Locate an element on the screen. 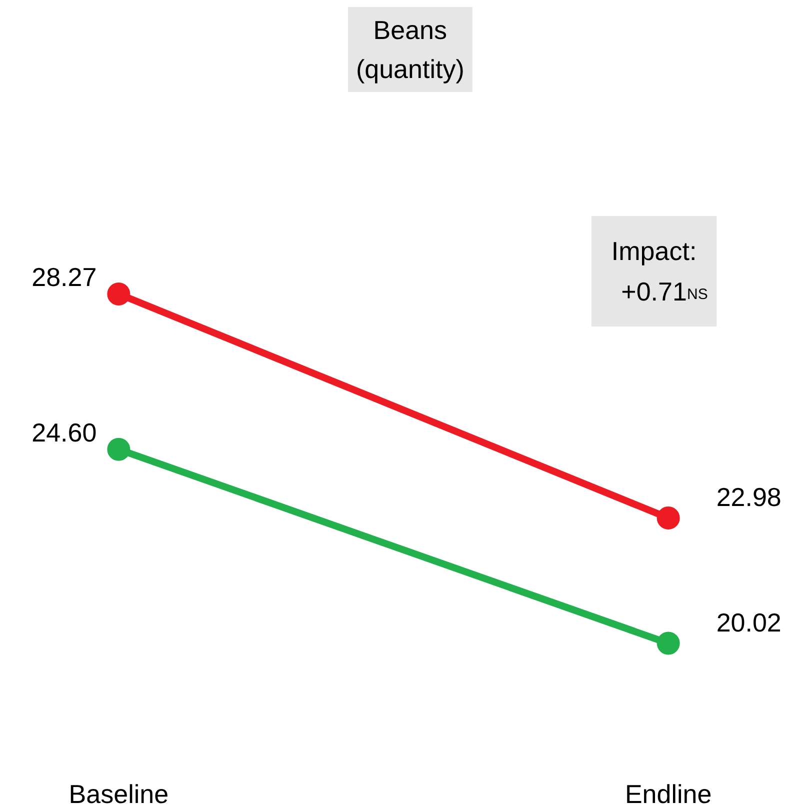 This screenshot has height=807, width=797. annotation: Impact: +0.71NS is located at coordinates (659, 271).